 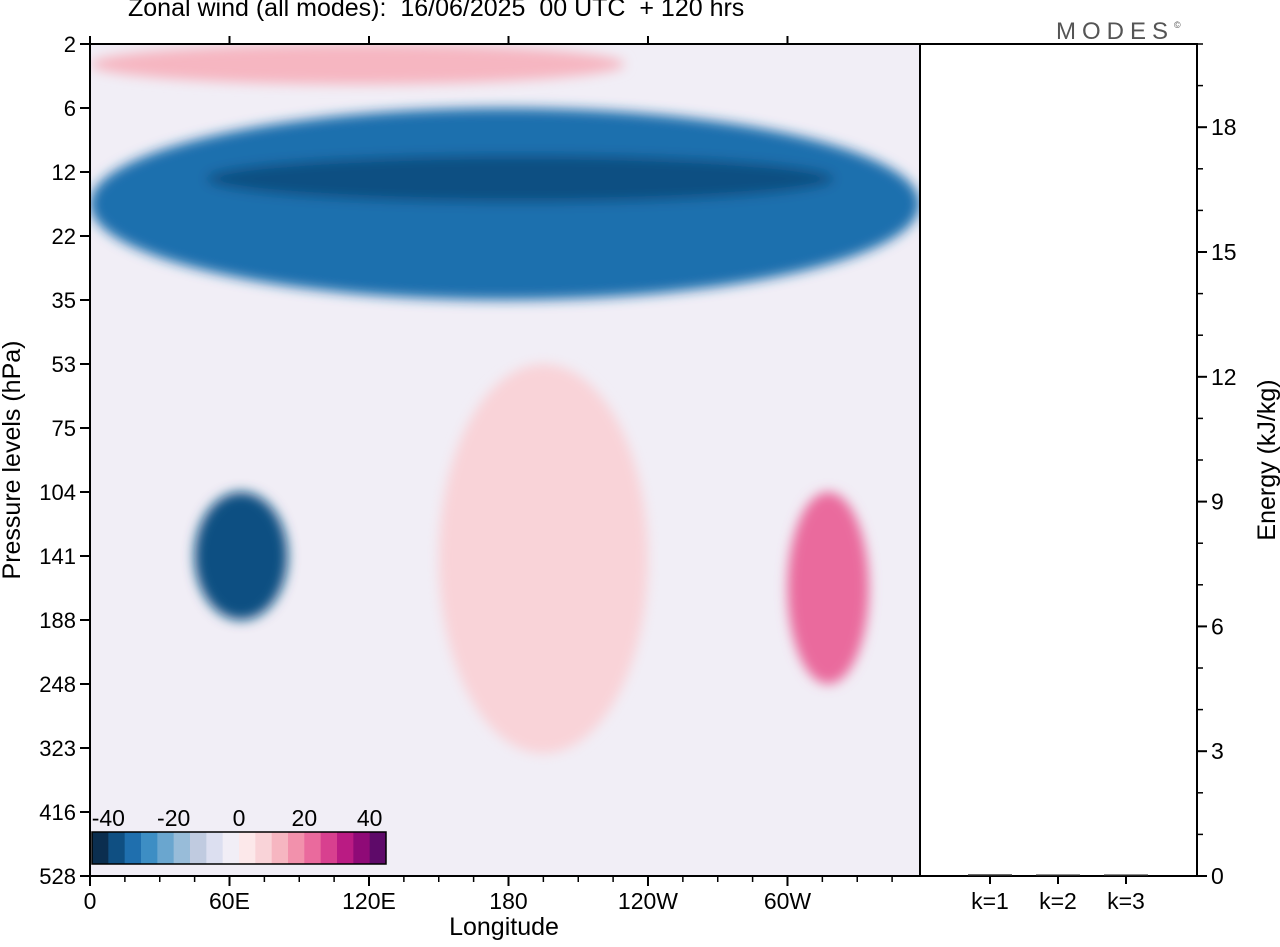 I want to click on energy-bars: k=1 k=2 k=3, so click(x=1058, y=894).